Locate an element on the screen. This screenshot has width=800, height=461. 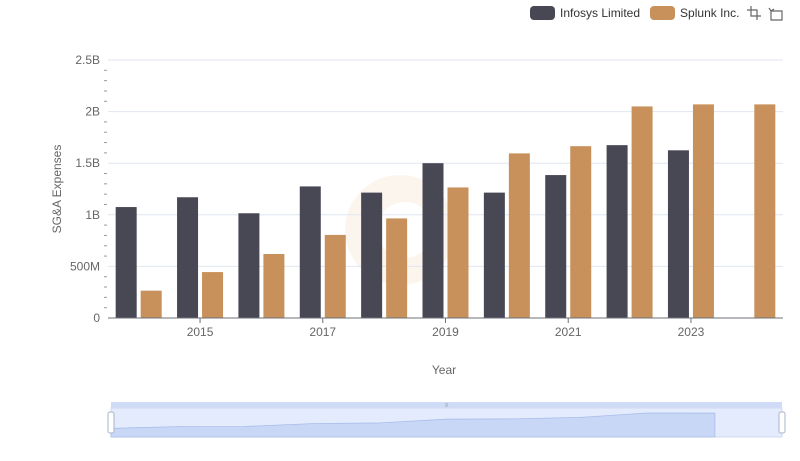
bar-infosys-2020 is located at coordinates (494, 255).